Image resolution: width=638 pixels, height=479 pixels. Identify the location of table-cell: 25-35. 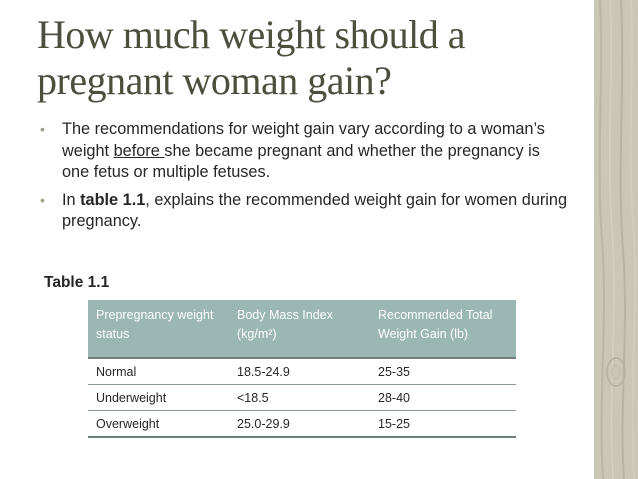
(443, 371).